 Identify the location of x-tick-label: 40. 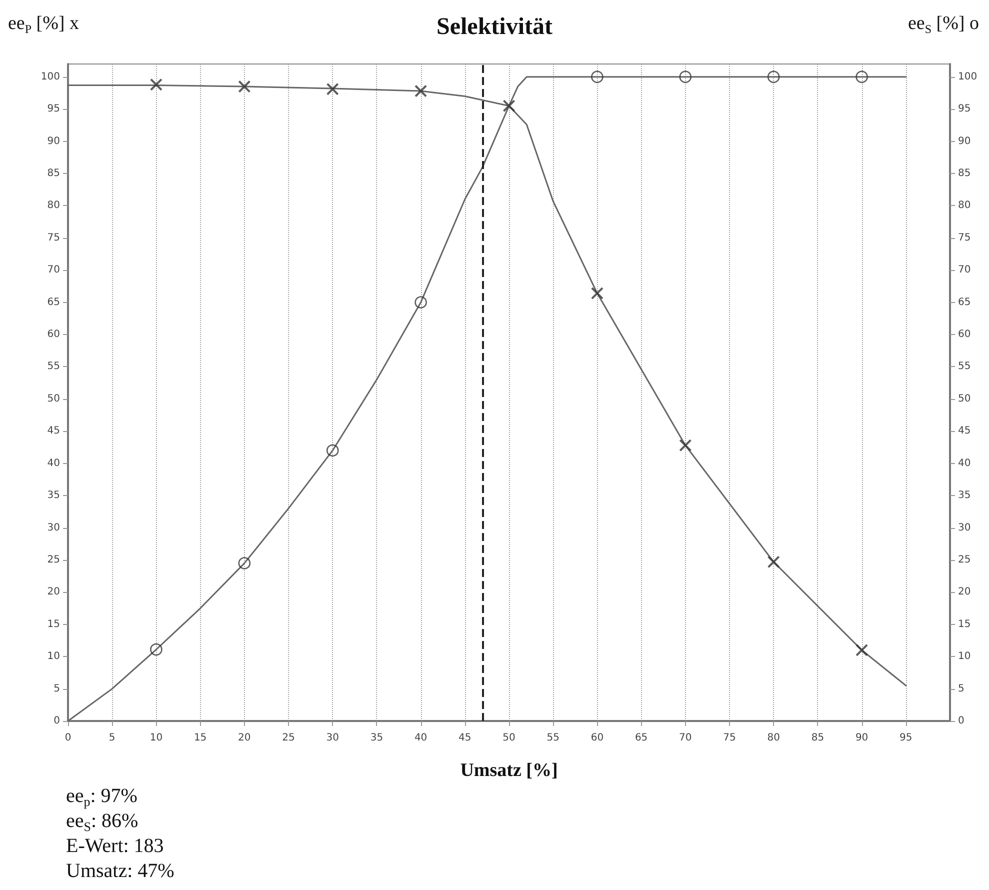
(421, 738).